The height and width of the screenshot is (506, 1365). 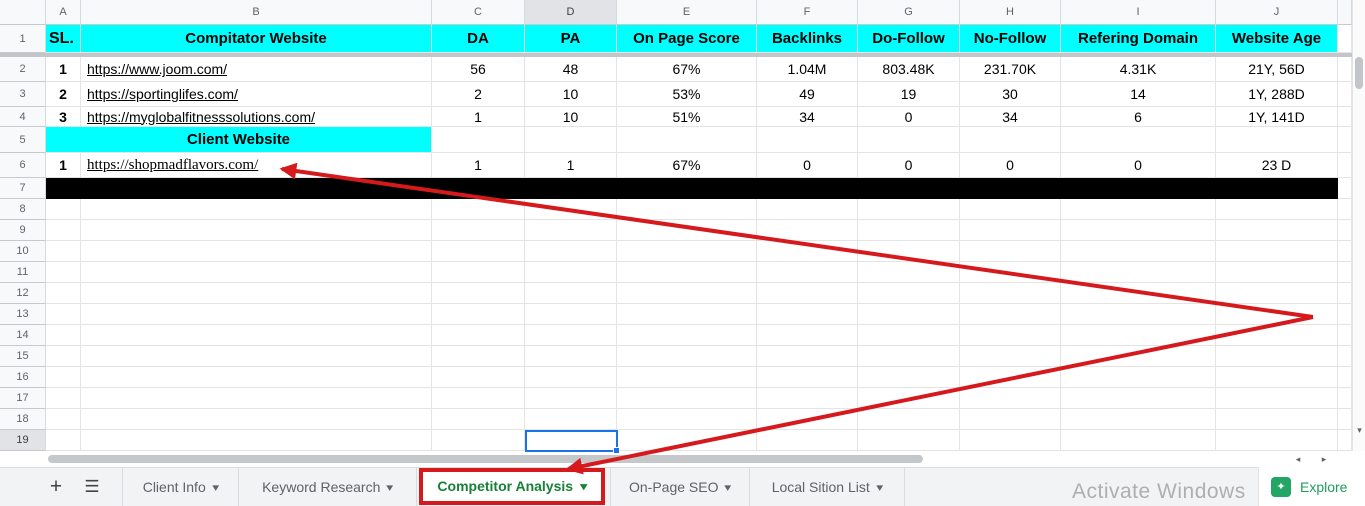 What do you see at coordinates (63, 69) in the screenshot?
I see `cell-A2: 1` at bounding box center [63, 69].